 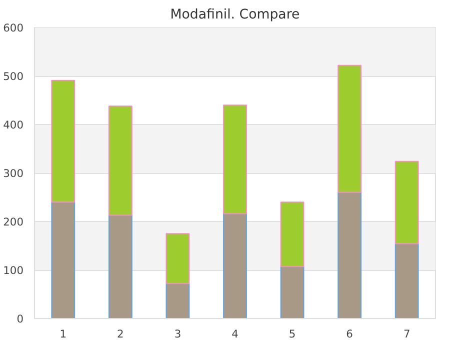 I want to click on y-tick-label: 400, so click(x=13, y=125).